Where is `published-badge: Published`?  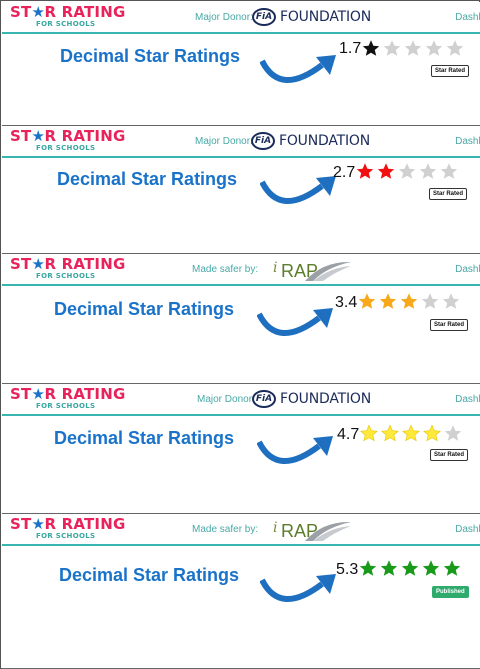 published-badge: Published is located at coordinates (450, 592).